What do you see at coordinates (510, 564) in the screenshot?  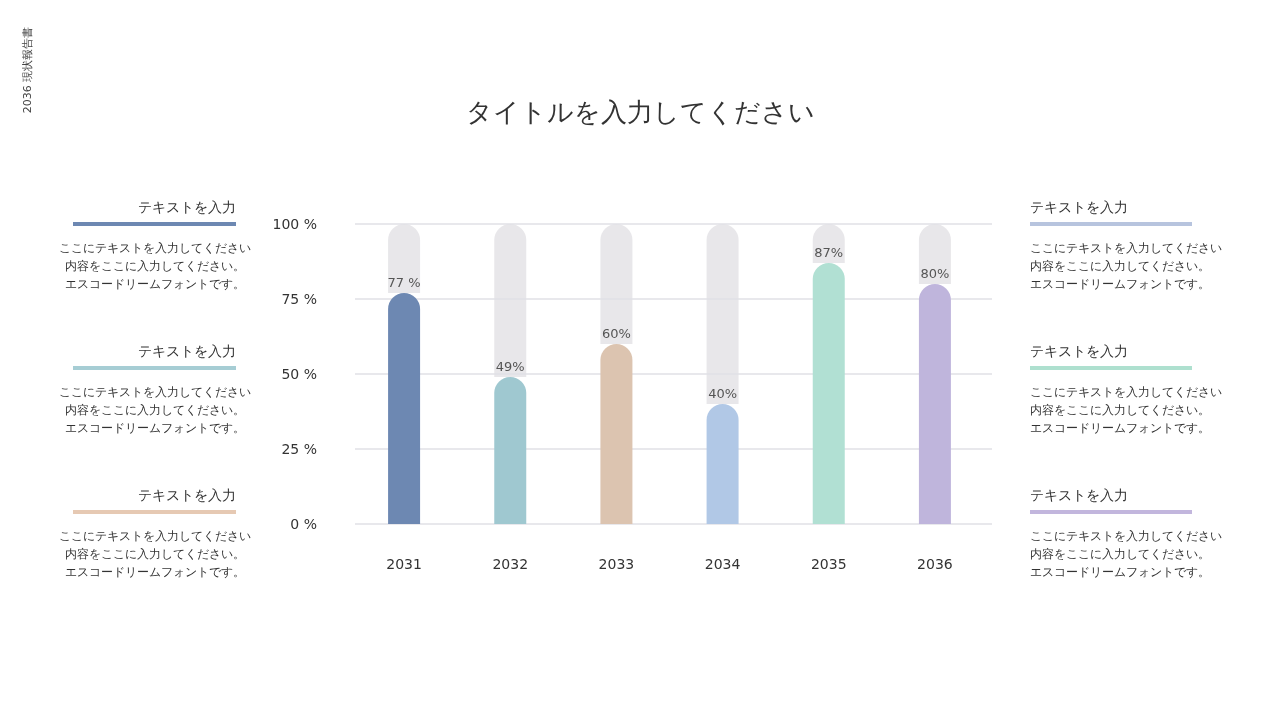 I see `x-tick-label: 2032` at bounding box center [510, 564].